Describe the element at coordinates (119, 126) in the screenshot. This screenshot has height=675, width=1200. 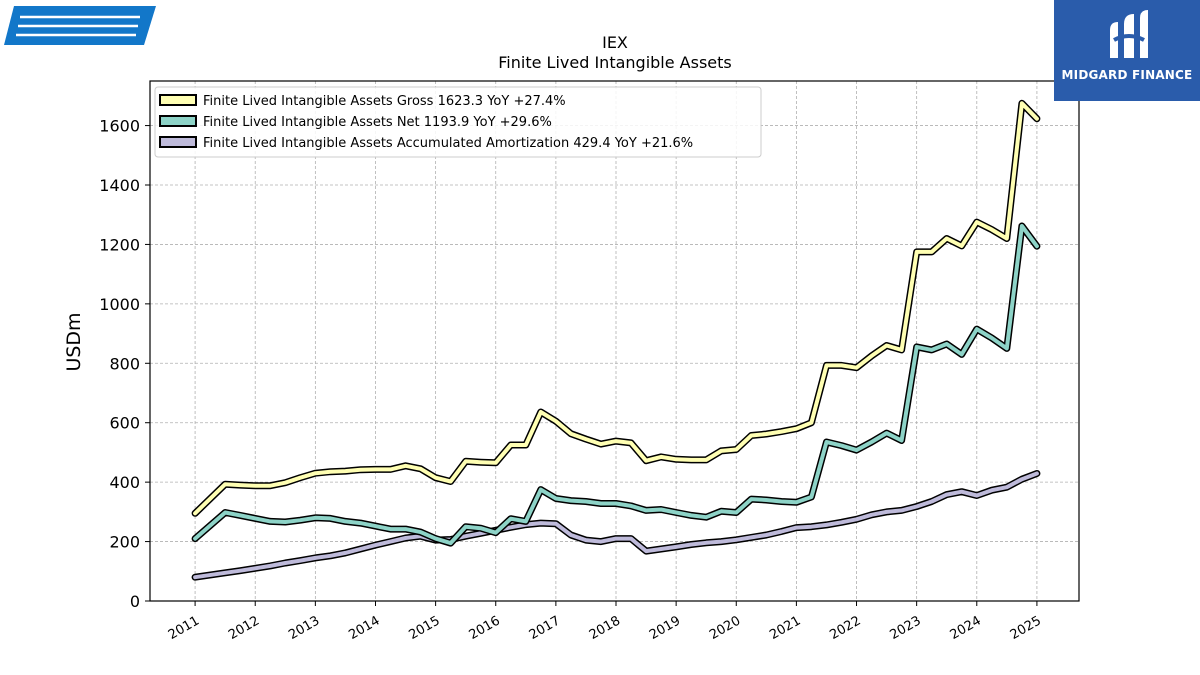
I see `y-tick-label: 1600` at that location.